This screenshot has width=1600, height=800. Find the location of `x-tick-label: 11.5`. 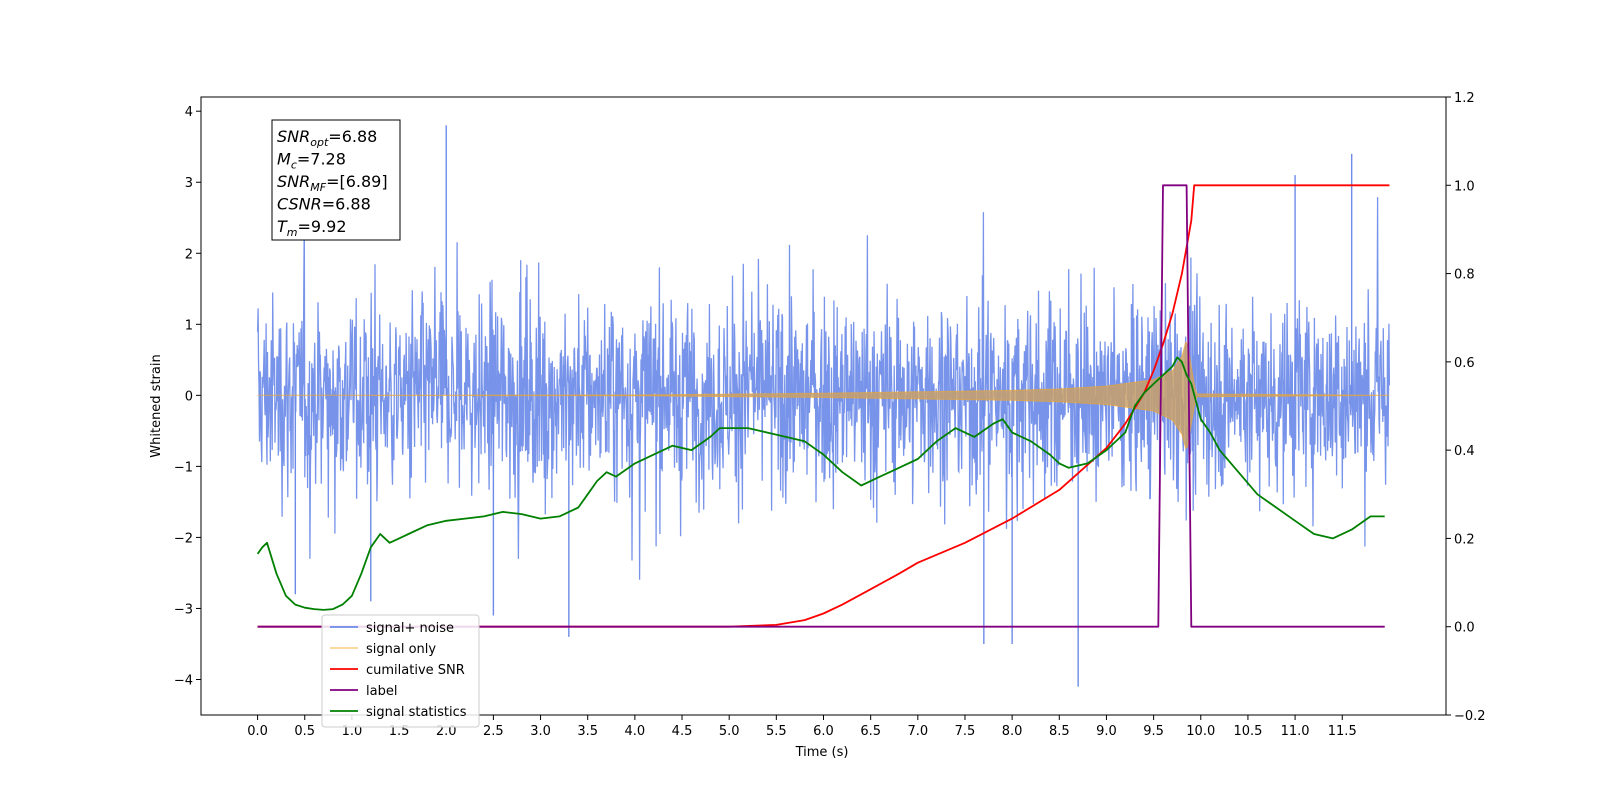

x-tick-label: 11.5 is located at coordinates (1342, 731).